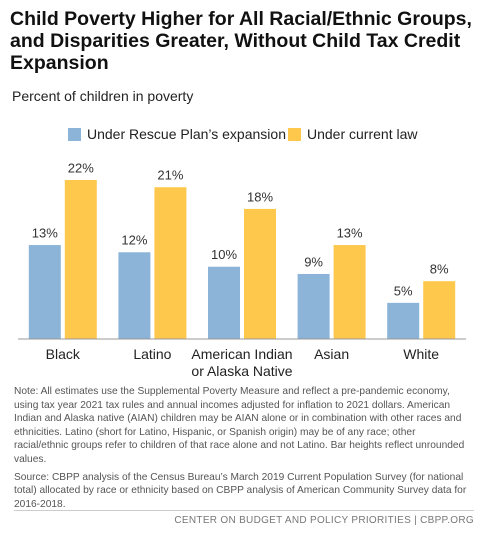  I want to click on value-label: 8%, so click(439, 269).